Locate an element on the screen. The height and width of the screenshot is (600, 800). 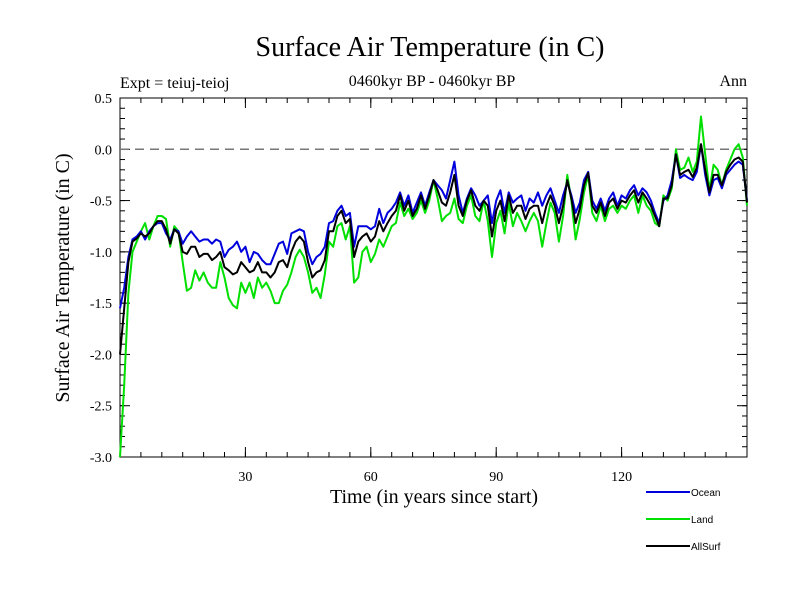
y-tick-label: -2.0 is located at coordinates (101, 355).